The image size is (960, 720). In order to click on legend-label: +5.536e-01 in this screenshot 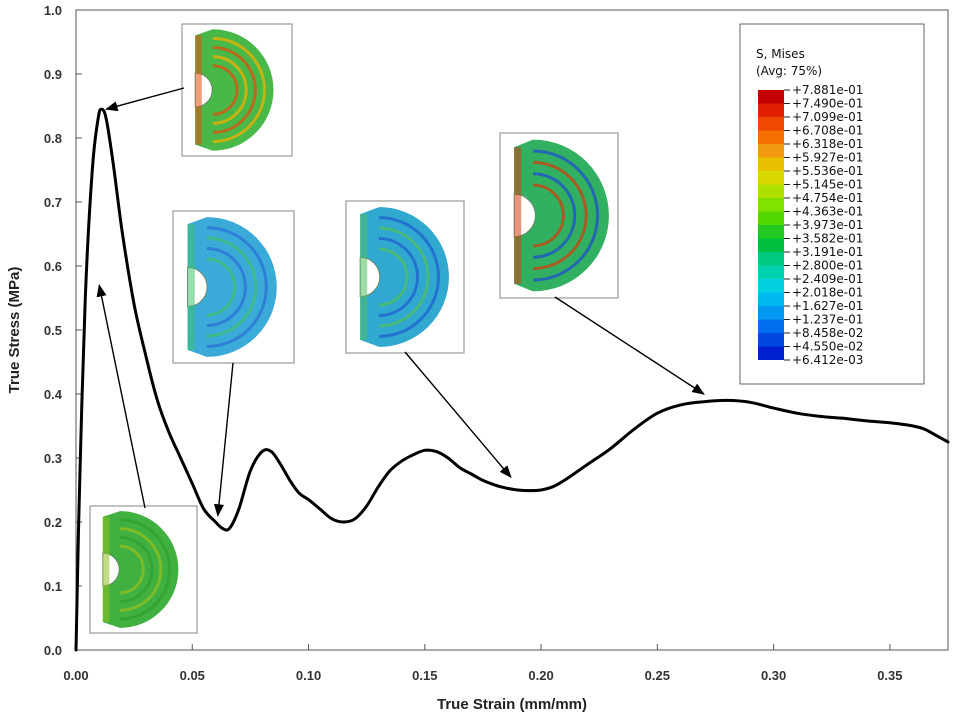, I will do `click(827, 171)`.